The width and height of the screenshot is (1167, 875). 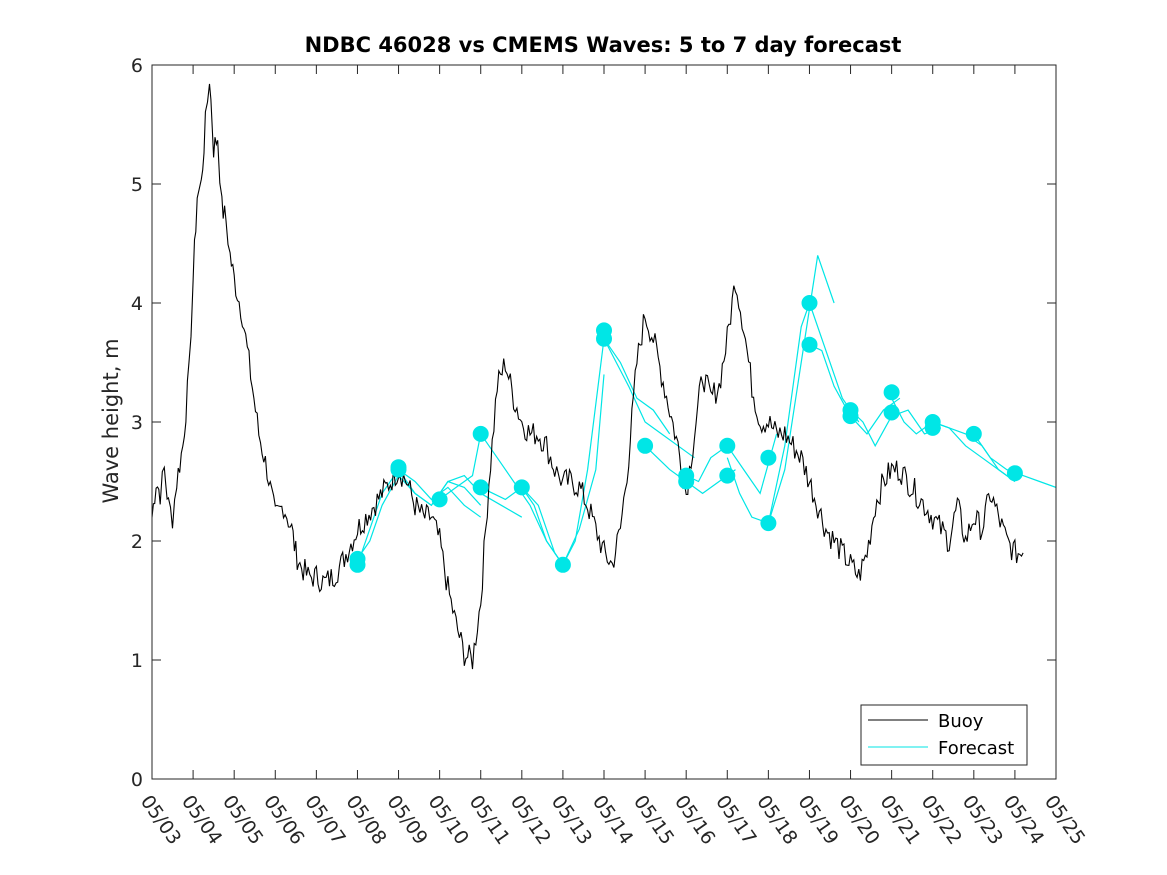 What do you see at coordinates (365, 819) in the screenshot?
I see `x-tick-label: 05/08` at bounding box center [365, 819].